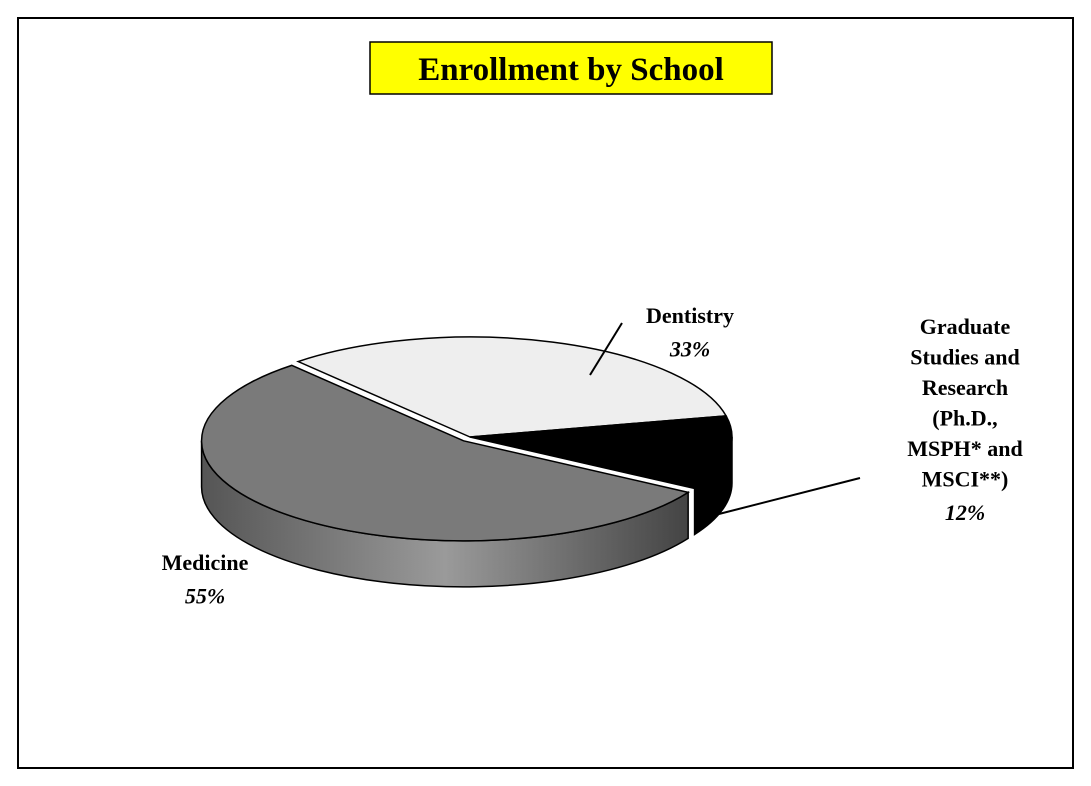  I want to click on percent-label: 12%, so click(965, 512).